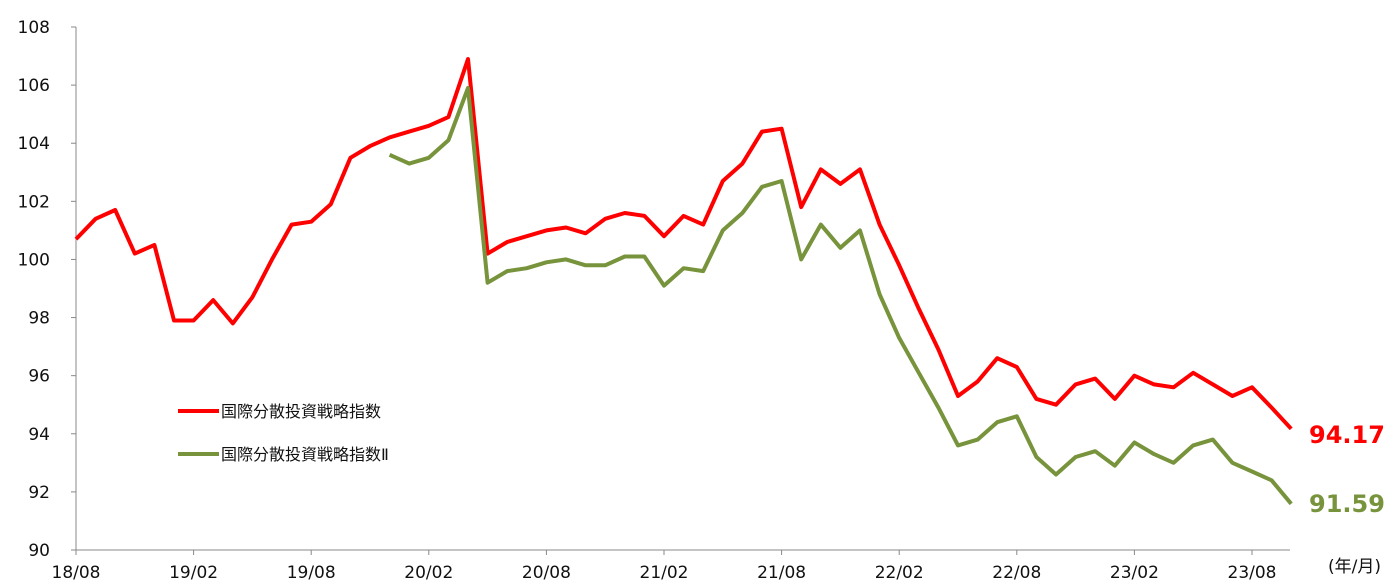  Describe the element at coordinates (39, 493) in the screenshot. I see `y-tick-label: 92` at that location.